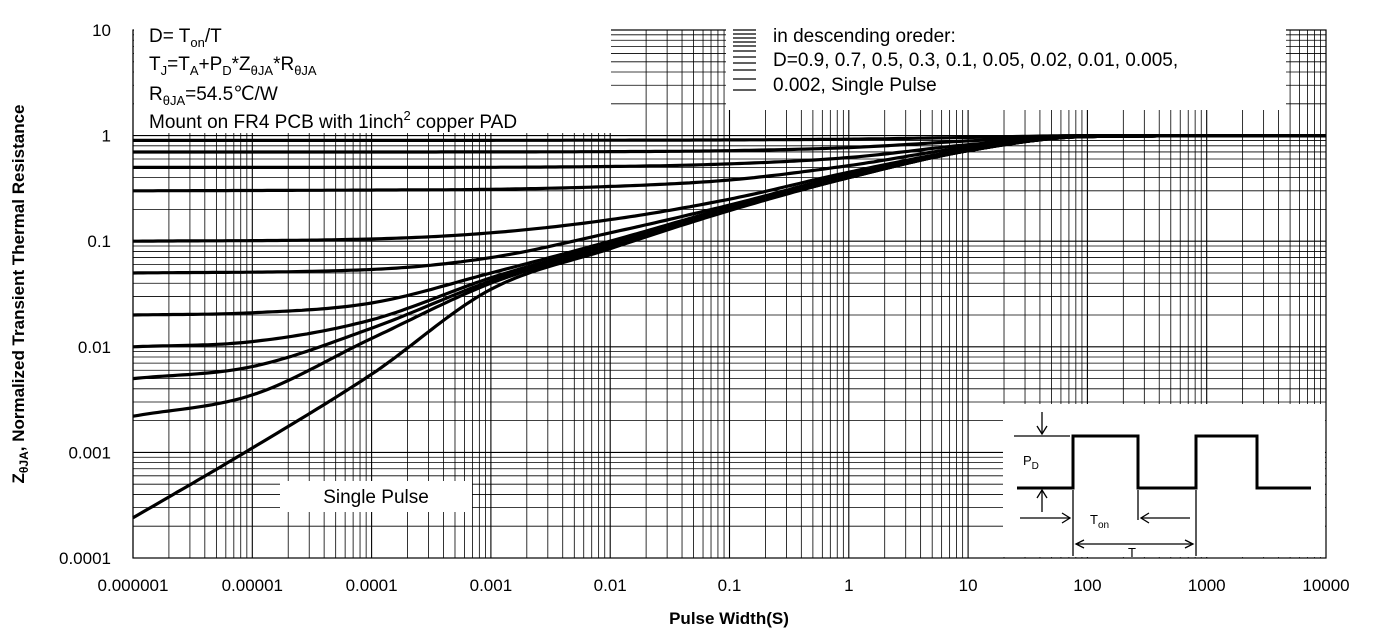  Describe the element at coordinates (744, 60) in the screenshot. I see `legend-line-samples` at that location.